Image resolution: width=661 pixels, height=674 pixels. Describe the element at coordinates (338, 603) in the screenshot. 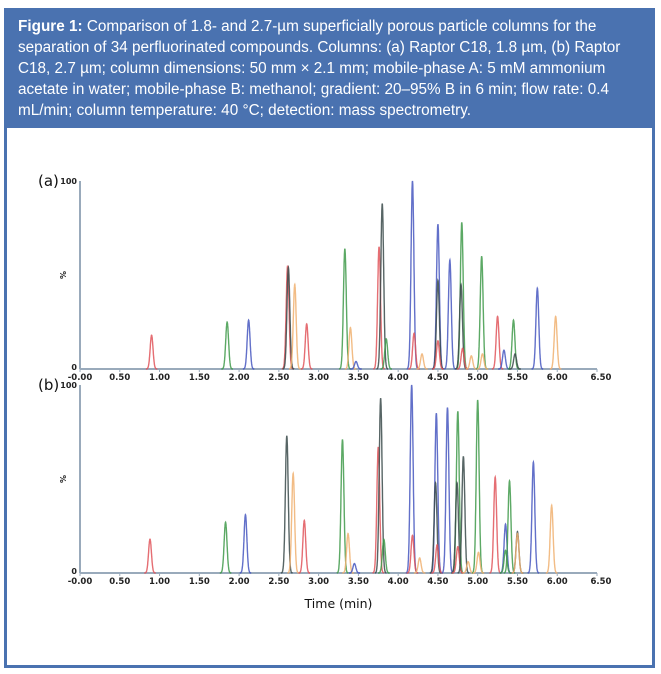

I see `x-axis-label: Time (min)` at that location.